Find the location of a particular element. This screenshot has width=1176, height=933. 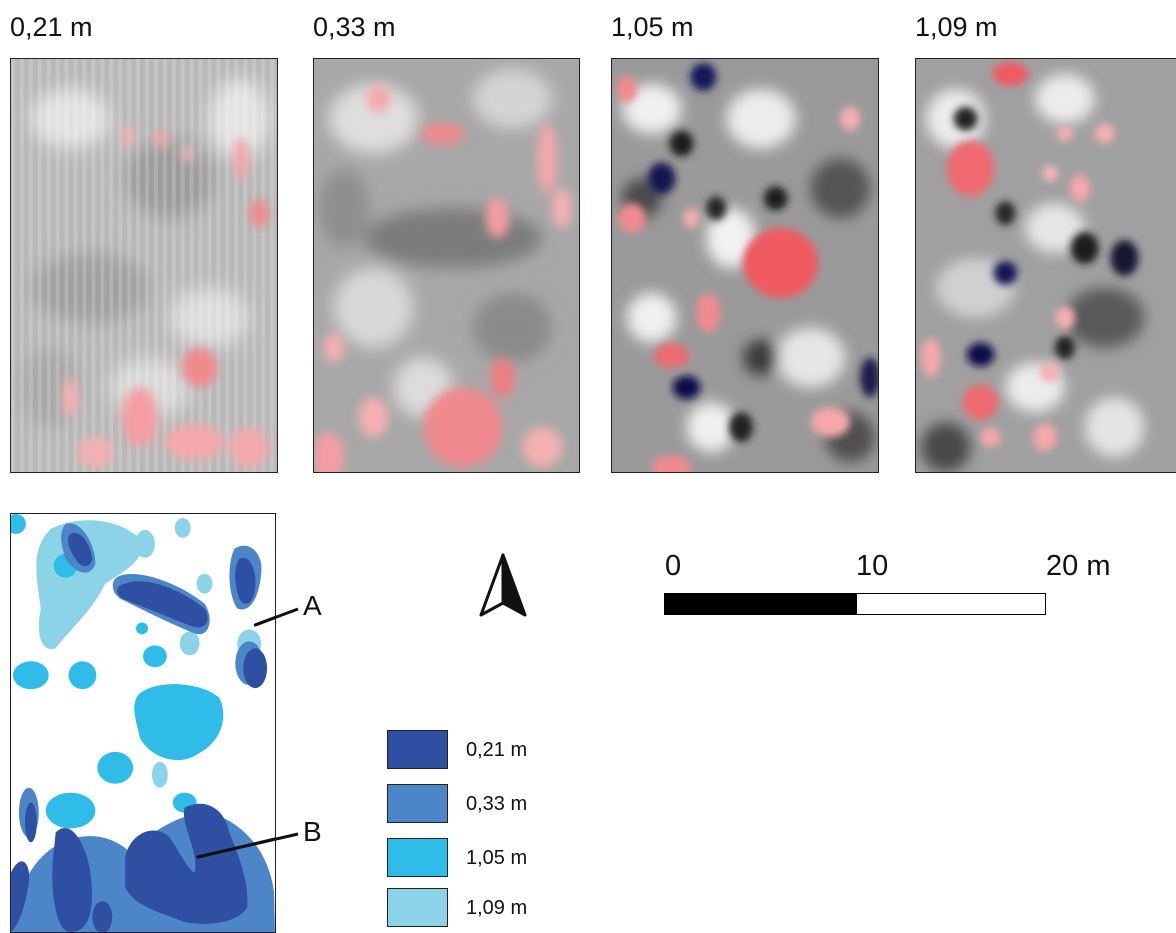

depth-title-1: 0,21 m is located at coordinates (51, 27).